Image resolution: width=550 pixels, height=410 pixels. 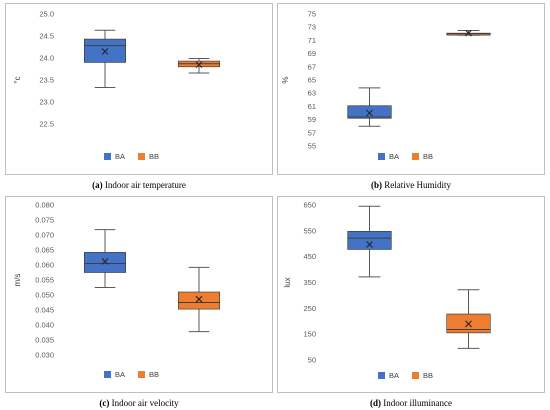 What do you see at coordinates (312, 119) in the screenshot?
I see `y-tick-label: 59` at bounding box center [312, 119].